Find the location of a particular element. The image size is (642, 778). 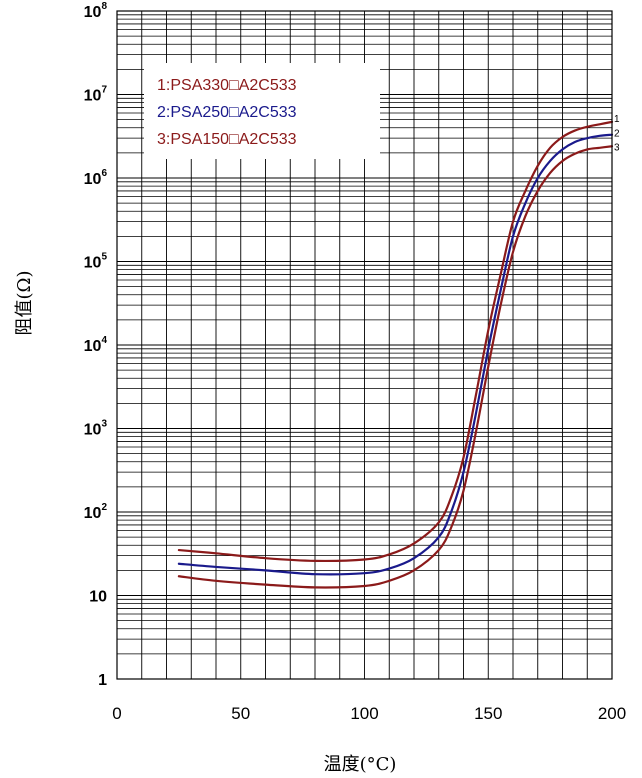

series-end-labels: 1 2 3 is located at coordinates (617, 133).